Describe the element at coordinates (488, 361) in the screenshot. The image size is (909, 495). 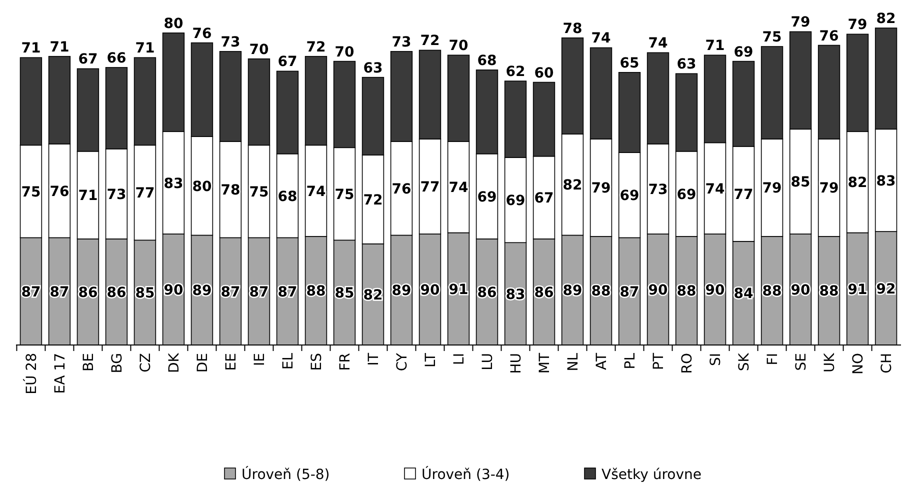
I see `x-tick-label: LU` at that location.